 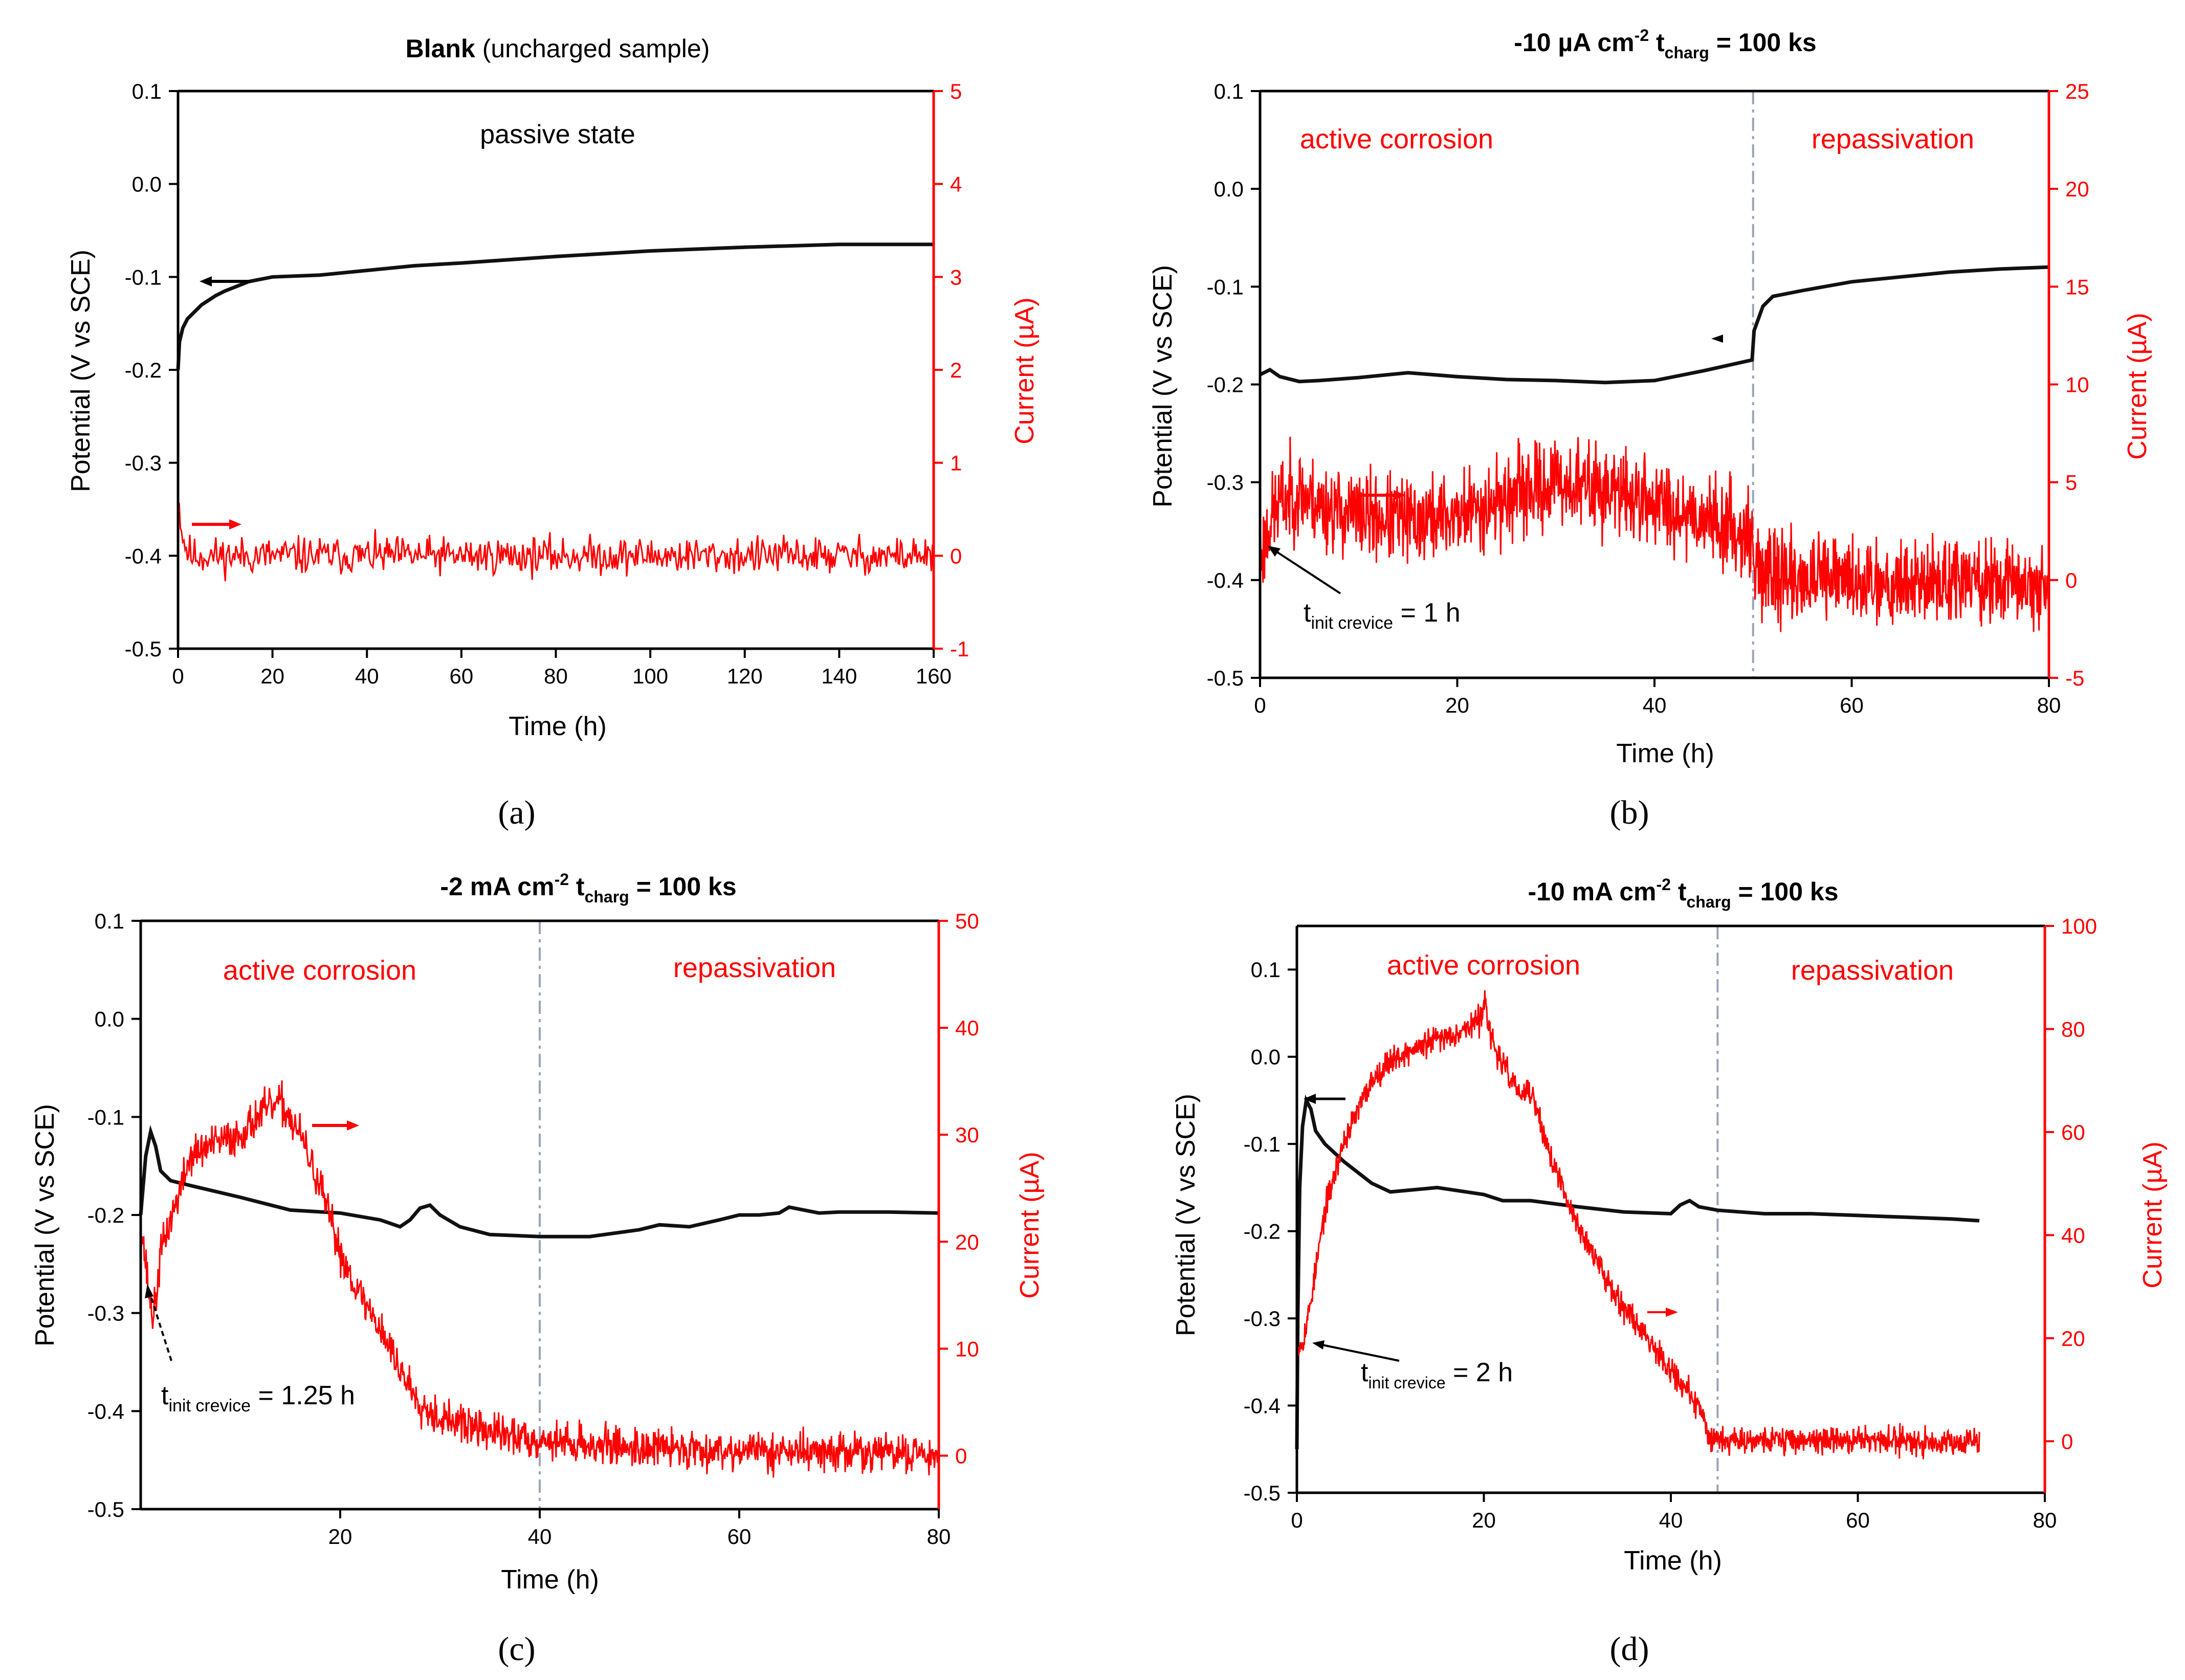 What do you see at coordinates (105, 1509) in the screenshot?
I see `panel-c-y-tick-label: -0.5` at bounding box center [105, 1509].